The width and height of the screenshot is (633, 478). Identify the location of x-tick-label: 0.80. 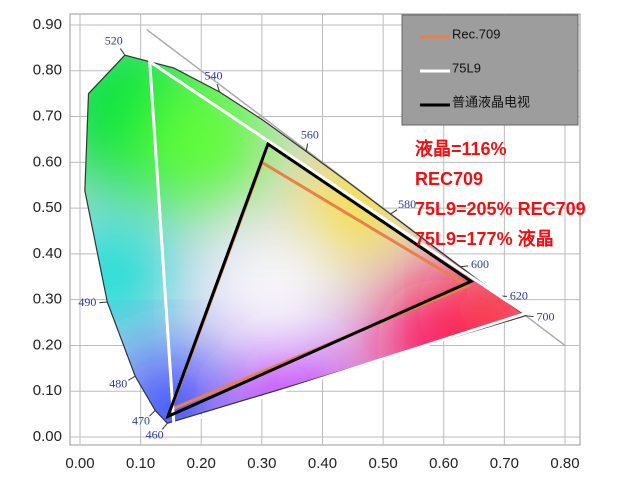
(564, 463).